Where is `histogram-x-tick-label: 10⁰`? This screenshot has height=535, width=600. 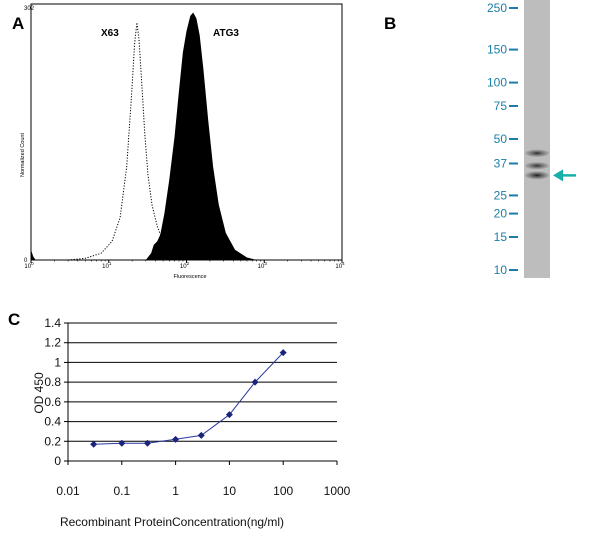 histogram-x-tick-label: 10⁰ is located at coordinates (29, 265).